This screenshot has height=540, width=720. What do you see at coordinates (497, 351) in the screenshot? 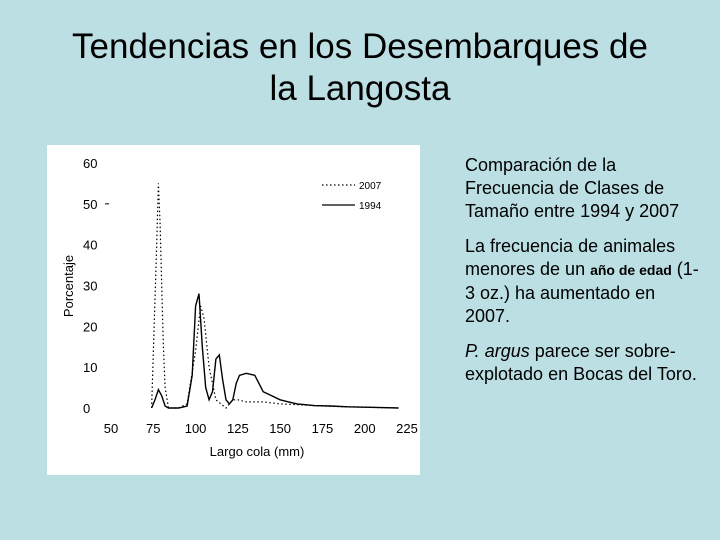
I see `species-name: P. argus` at bounding box center [497, 351].